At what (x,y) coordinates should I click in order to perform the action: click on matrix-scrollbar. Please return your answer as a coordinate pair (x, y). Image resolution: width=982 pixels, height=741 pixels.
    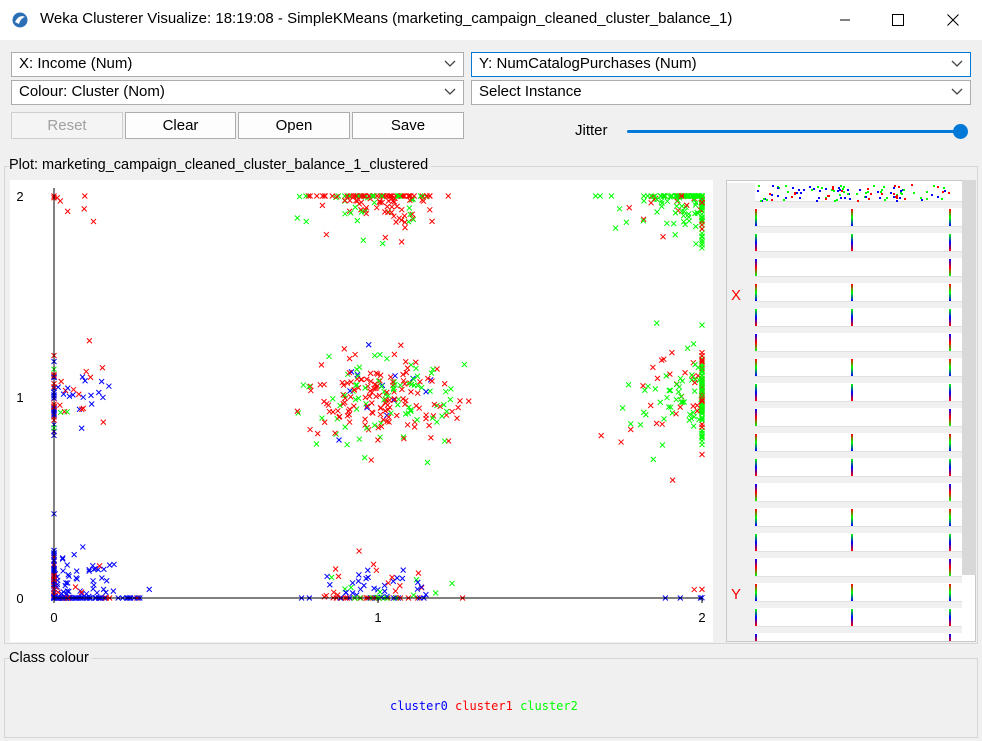
    Looking at the image, I should click on (969, 377).